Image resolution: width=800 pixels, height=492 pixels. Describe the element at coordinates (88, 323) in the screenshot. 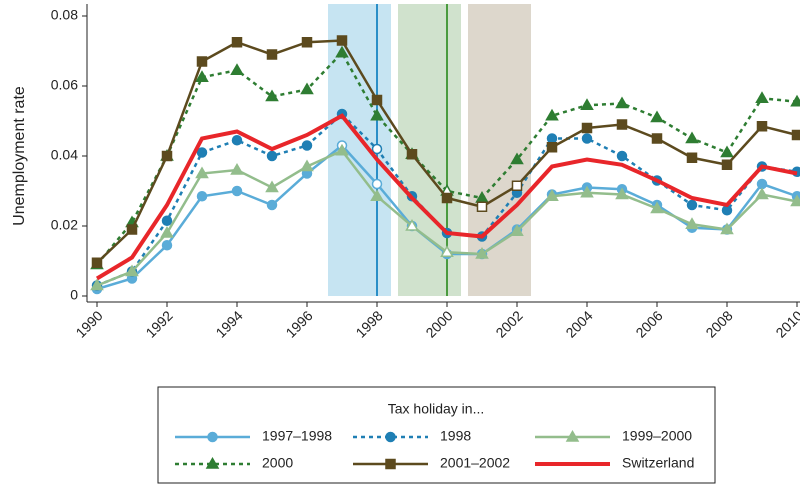

I see `x-tick-label: 1990` at that location.